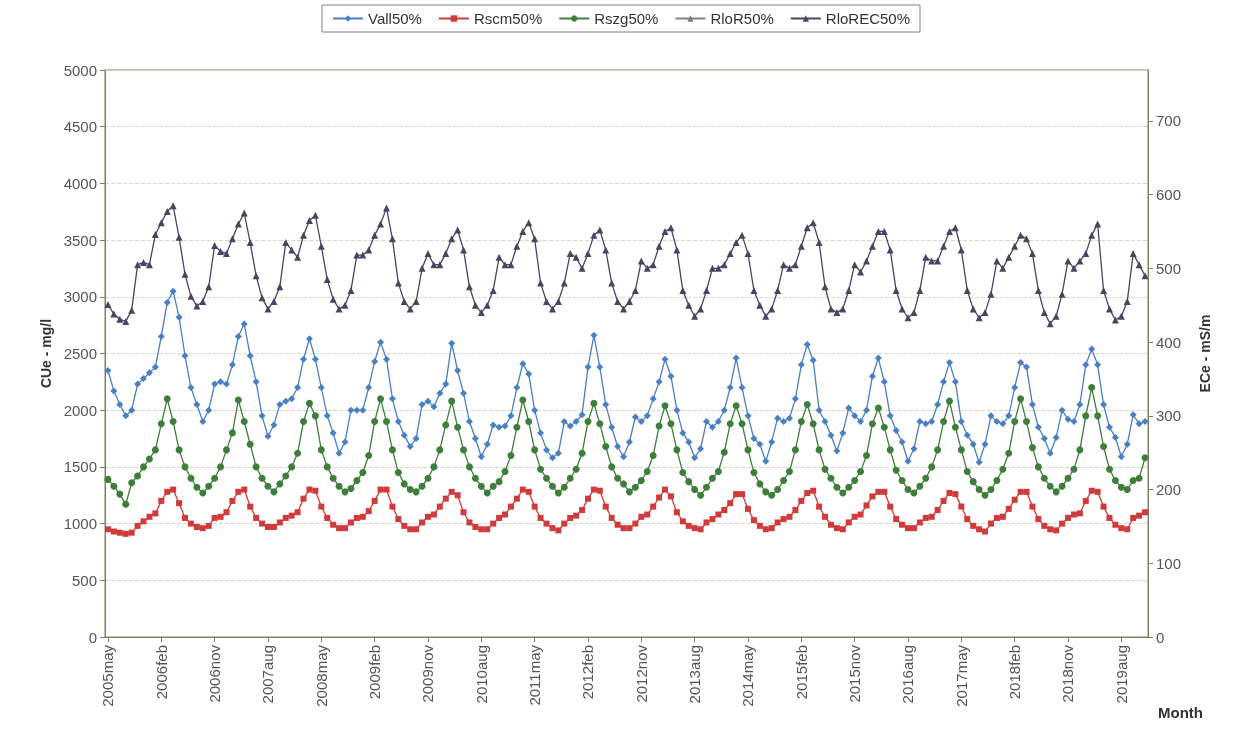 This screenshot has height=746, width=1242. I want to click on x-tick-label: 2013aug, so click(695, 674).